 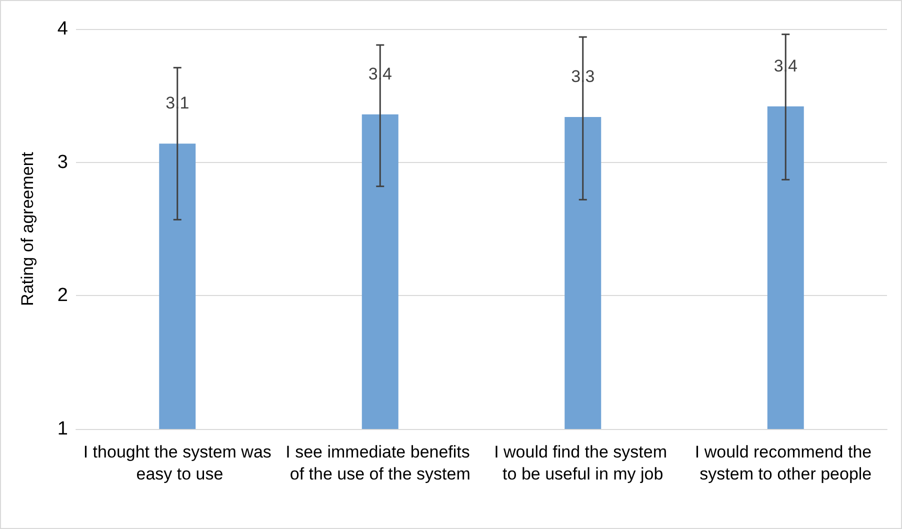 I want to click on y-tick-label: 1, so click(x=62, y=429).